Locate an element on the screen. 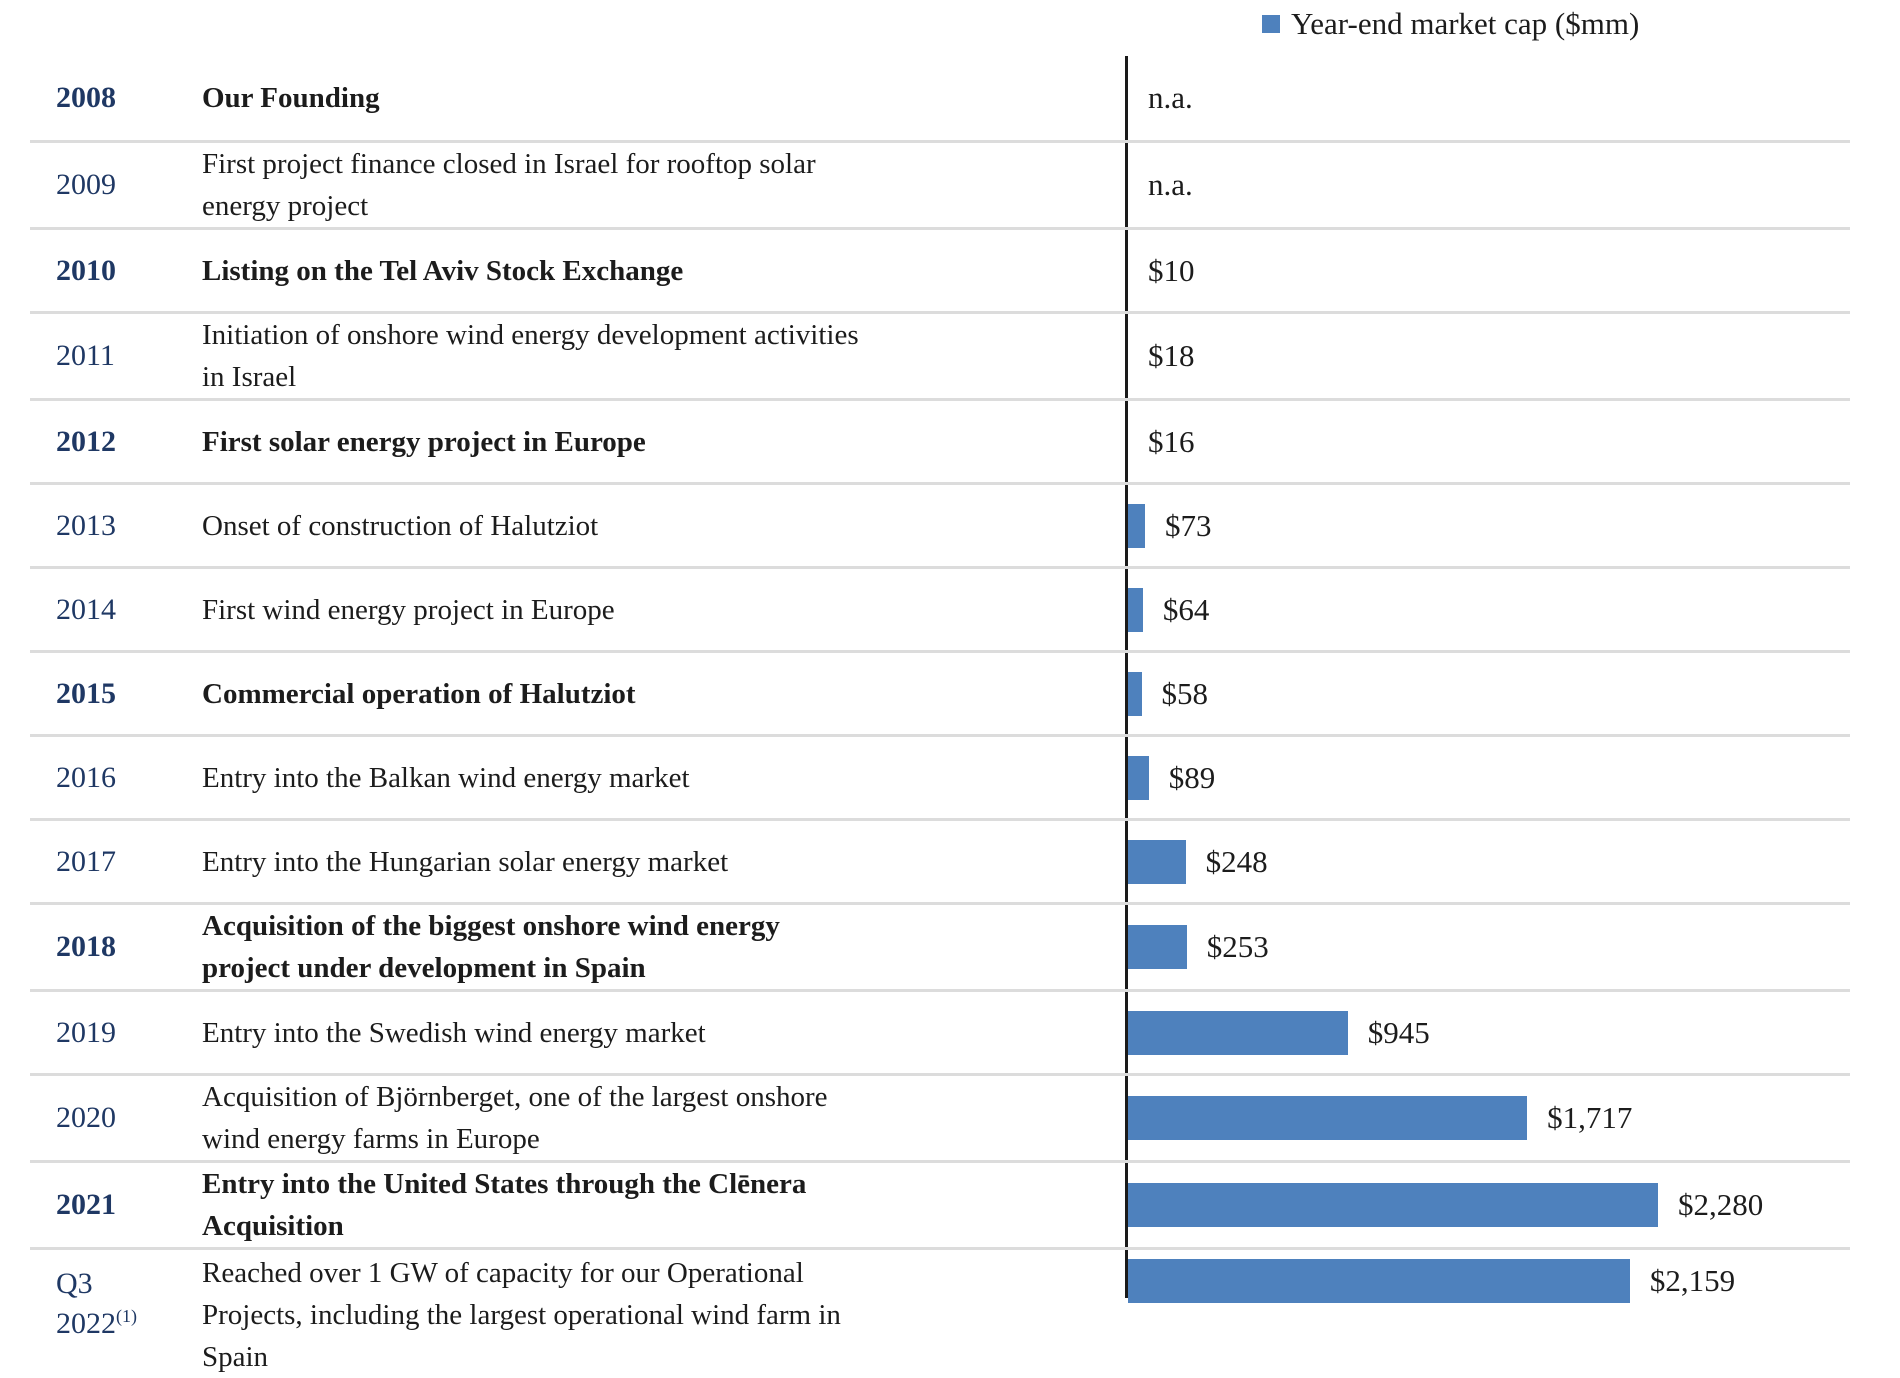  bar-cell: $2,280 is located at coordinates (1487, 1205).